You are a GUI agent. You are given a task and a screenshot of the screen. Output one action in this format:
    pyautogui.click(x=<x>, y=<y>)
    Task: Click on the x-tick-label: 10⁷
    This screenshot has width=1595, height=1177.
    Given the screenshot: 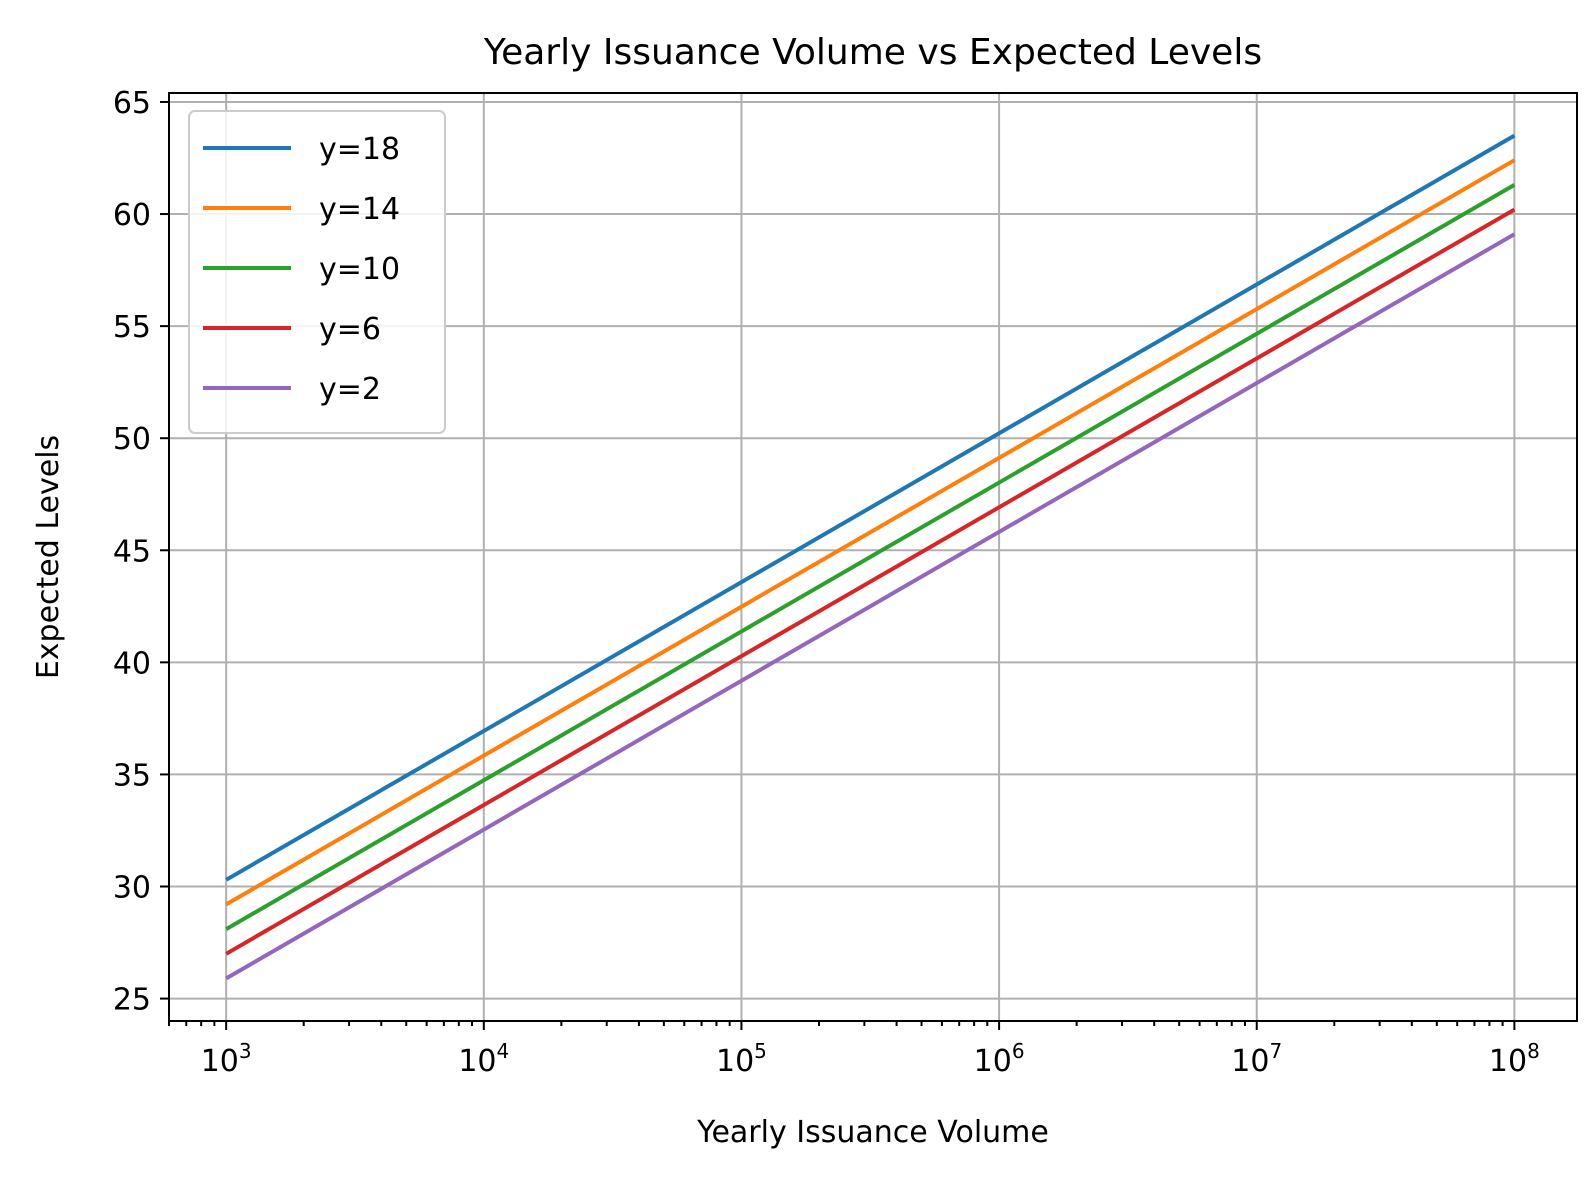 What is the action you would take?
    pyautogui.click(x=1256, y=1059)
    